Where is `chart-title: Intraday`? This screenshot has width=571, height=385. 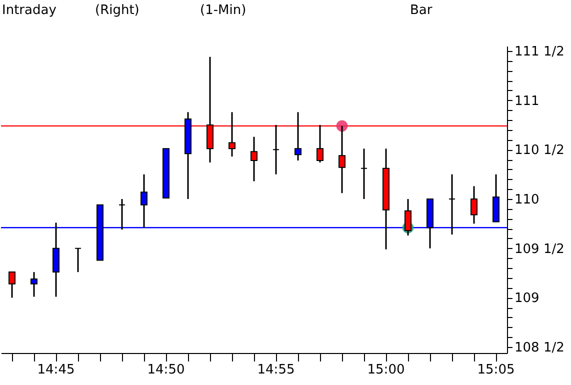
chart-title: Intraday is located at coordinates (29, 10).